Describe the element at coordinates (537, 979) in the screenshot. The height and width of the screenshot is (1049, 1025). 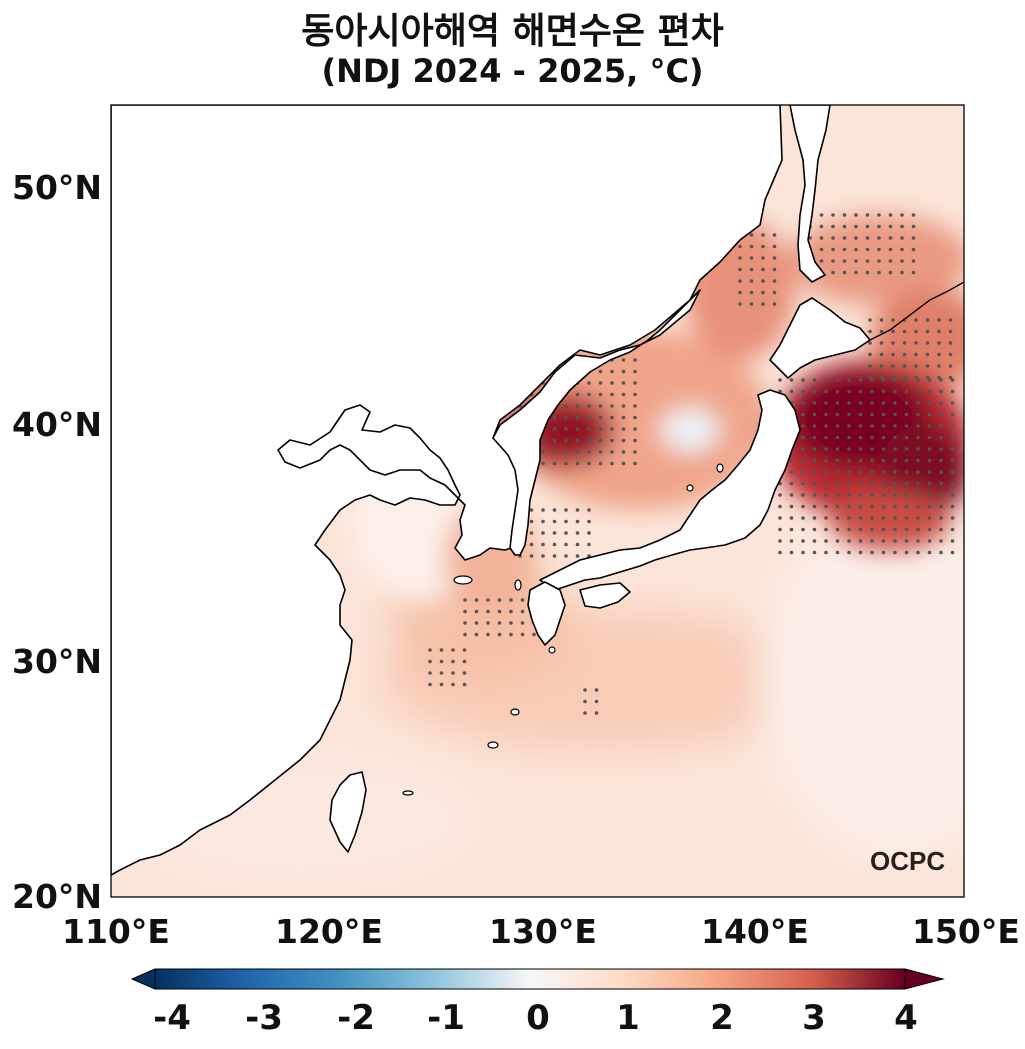
I see `colorbar` at that location.